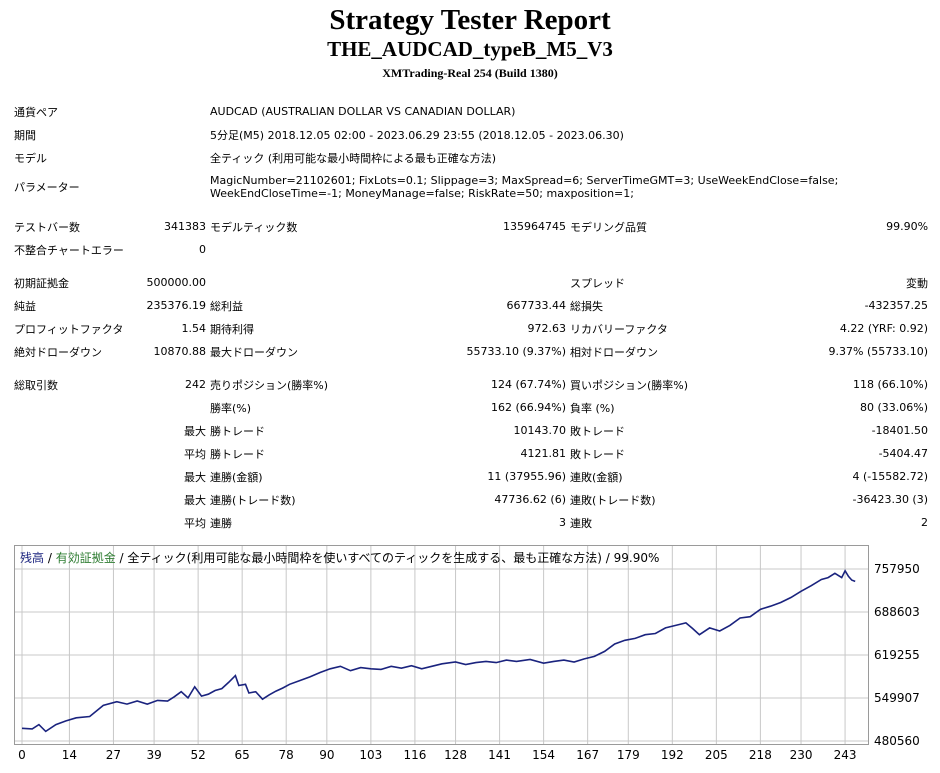 The height and width of the screenshot is (773, 940). What do you see at coordinates (597, 454) in the screenshot?
I see `avg-loss-label: 敗トレード` at bounding box center [597, 454].